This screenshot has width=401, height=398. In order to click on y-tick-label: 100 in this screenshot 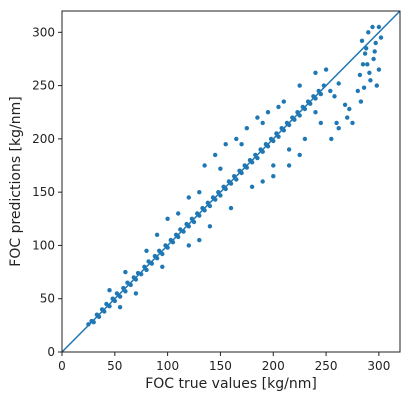, I will do `click(43, 245)`.